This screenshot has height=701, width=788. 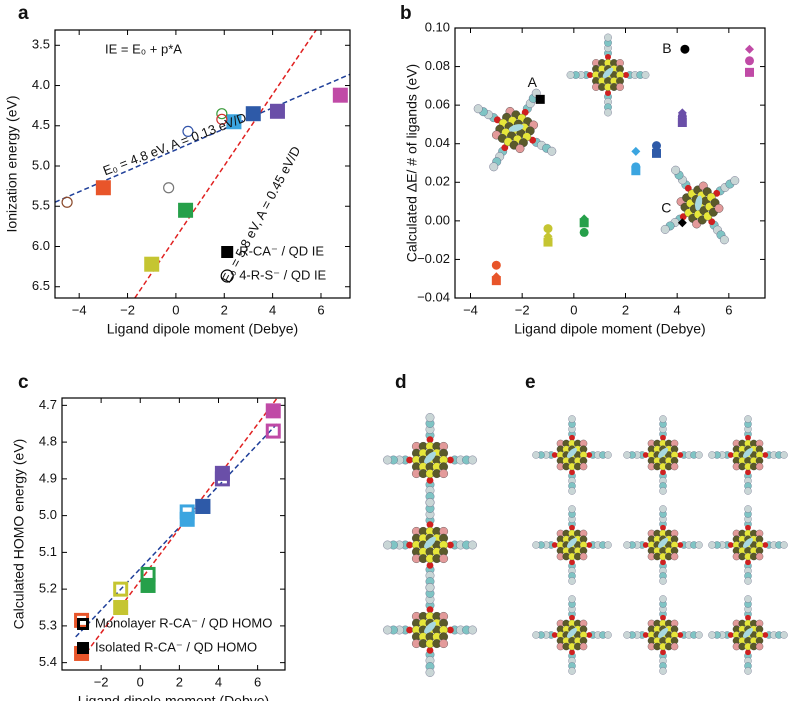 What do you see at coordinates (224, 309) in the screenshot?
I see `x-tick-label: 2` at bounding box center [224, 309].